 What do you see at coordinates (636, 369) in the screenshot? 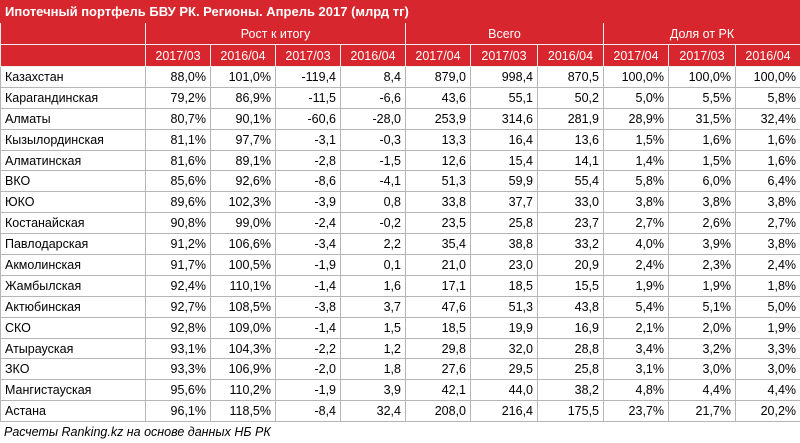
I see `value-cell: 3,1%` at bounding box center [636, 369].